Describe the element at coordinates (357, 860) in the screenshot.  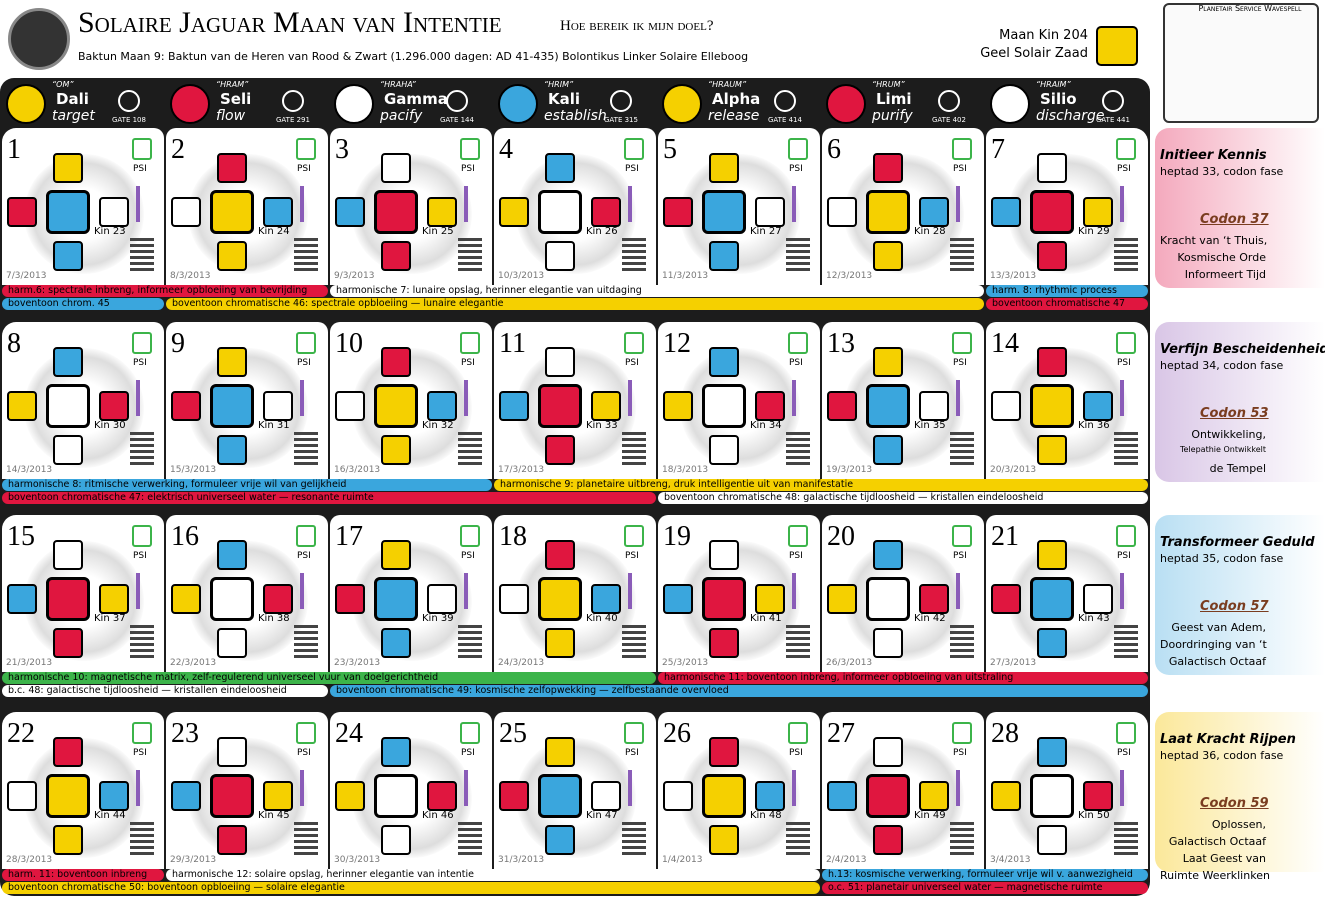
I see `date: 30/3/2013` at that location.